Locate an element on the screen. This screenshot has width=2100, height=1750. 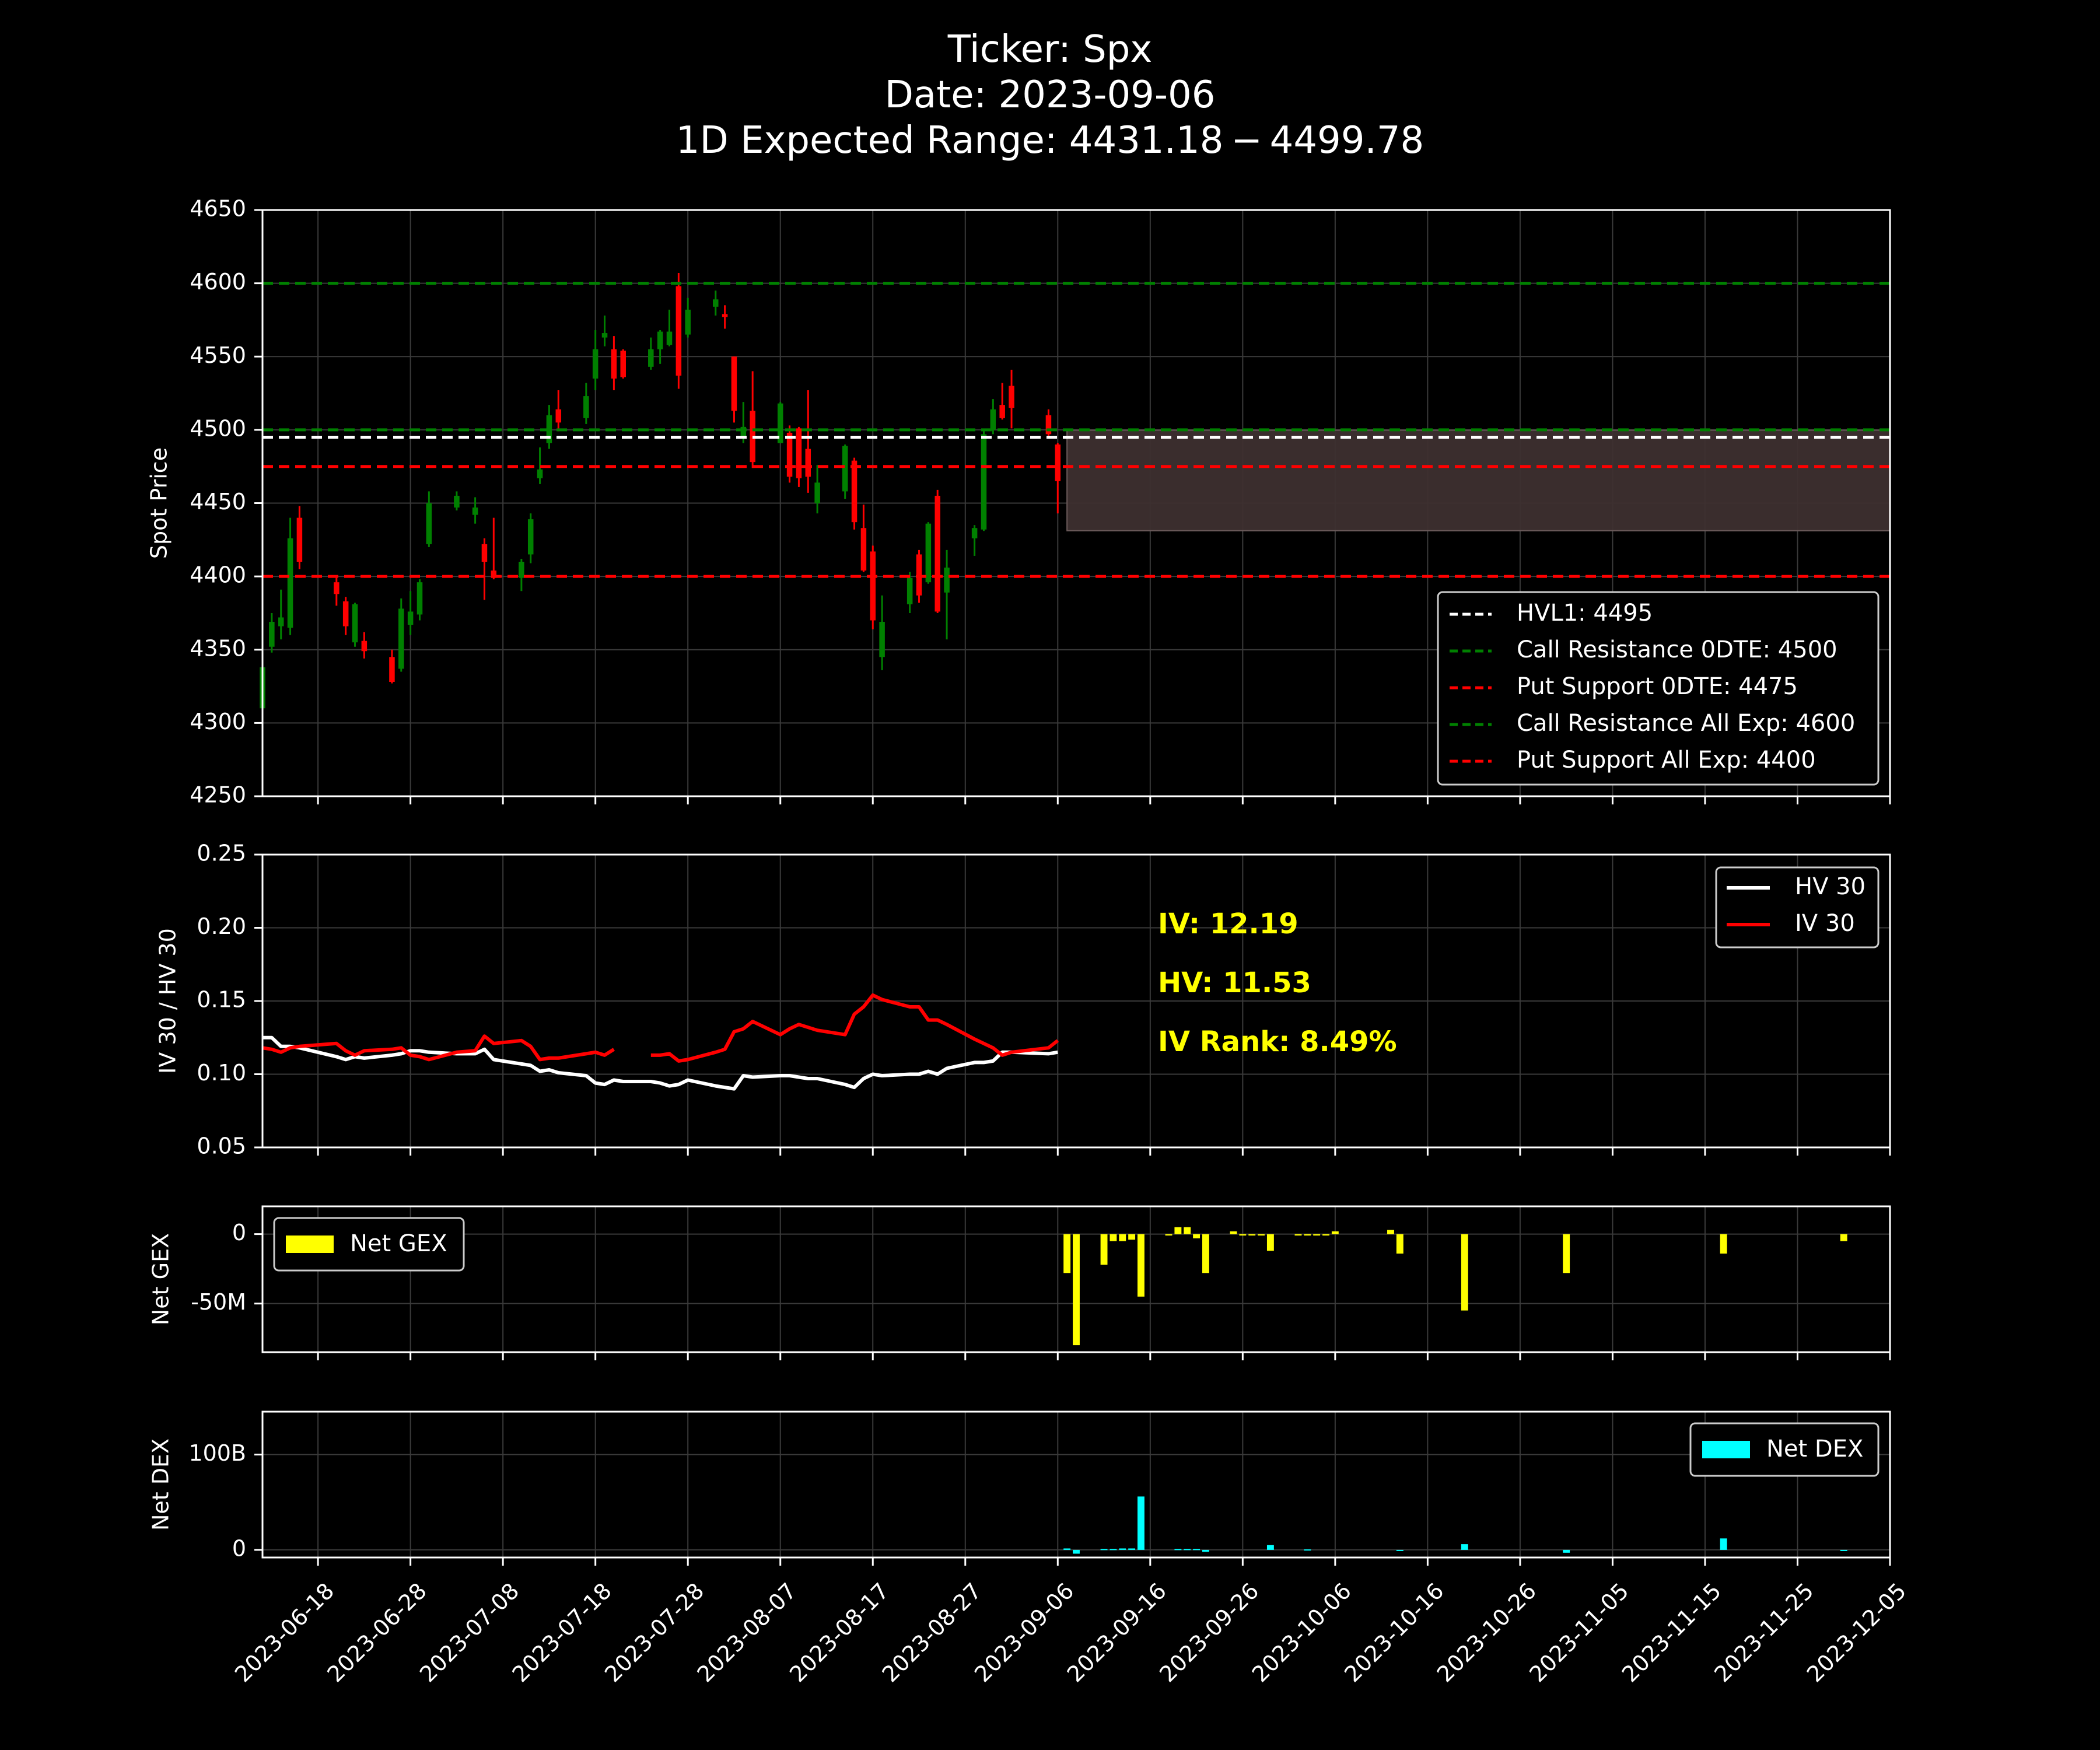
chart-title-date: Date: 2023-09-06 is located at coordinates (1050, 95).